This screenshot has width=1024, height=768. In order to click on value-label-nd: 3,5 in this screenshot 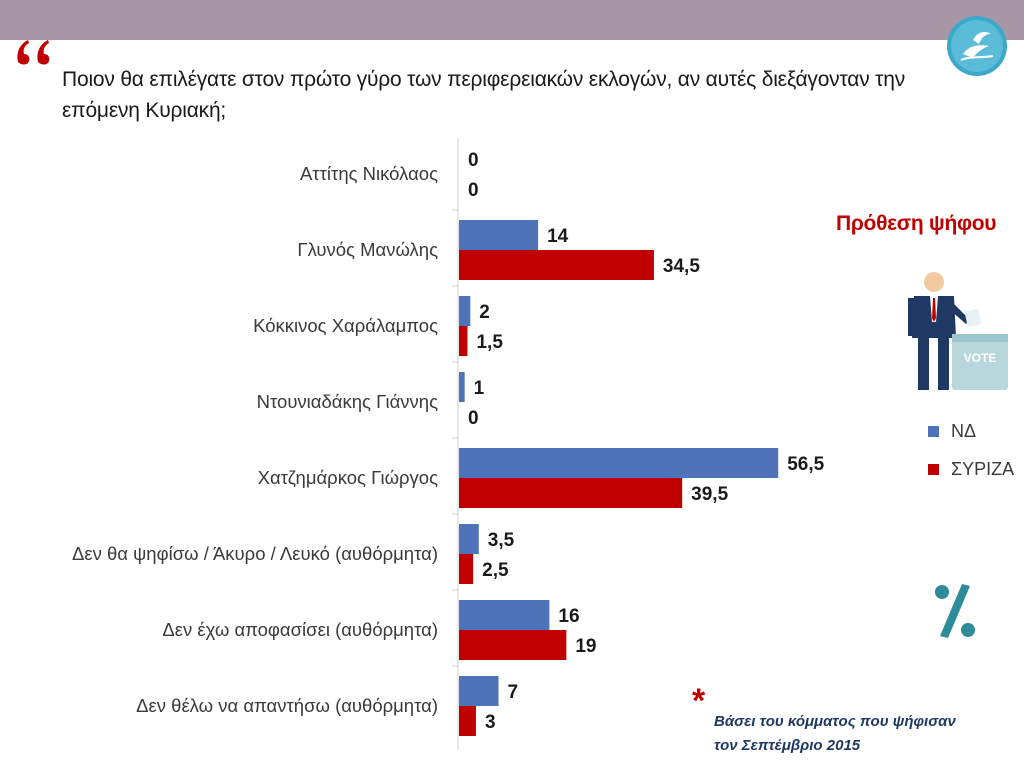, I will do `click(501, 540)`.